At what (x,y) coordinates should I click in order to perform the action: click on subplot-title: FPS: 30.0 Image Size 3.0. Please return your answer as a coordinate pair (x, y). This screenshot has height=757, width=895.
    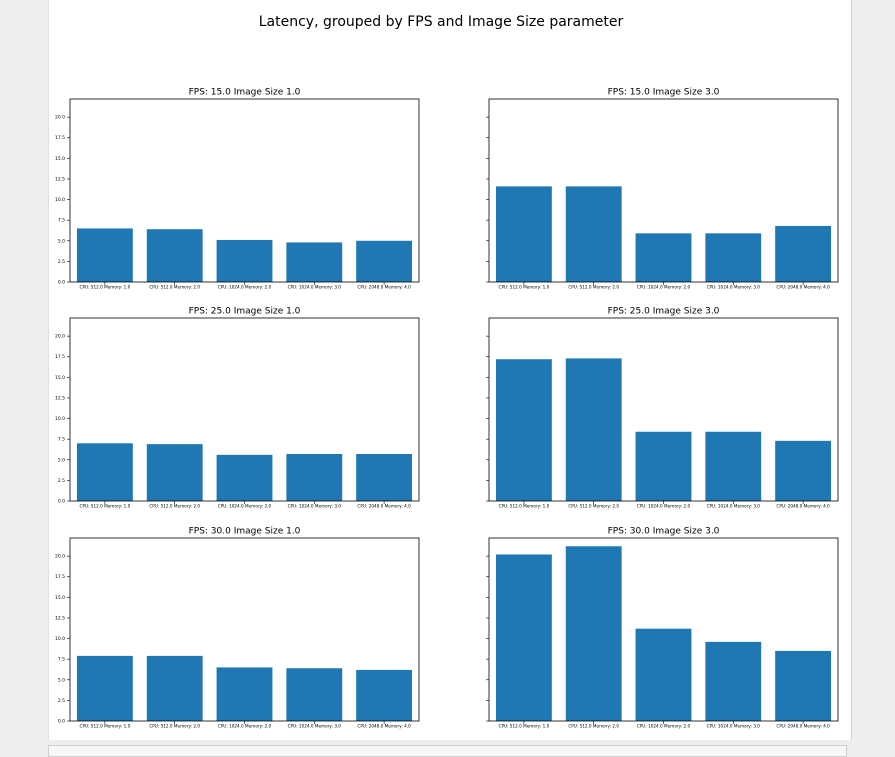
    Looking at the image, I should click on (664, 532).